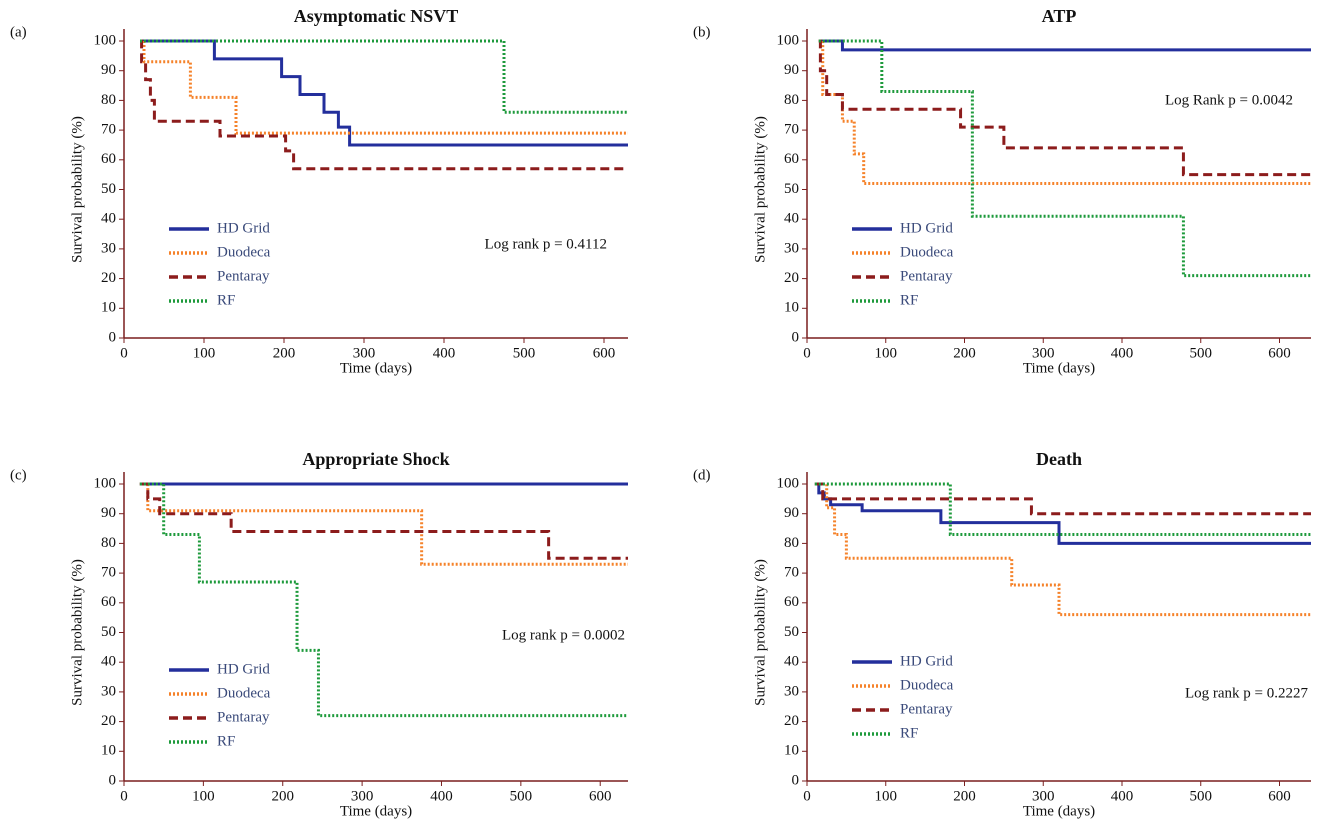 This screenshot has width=1338, height=825. I want to click on chart-title: Death, so click(1059, 459).